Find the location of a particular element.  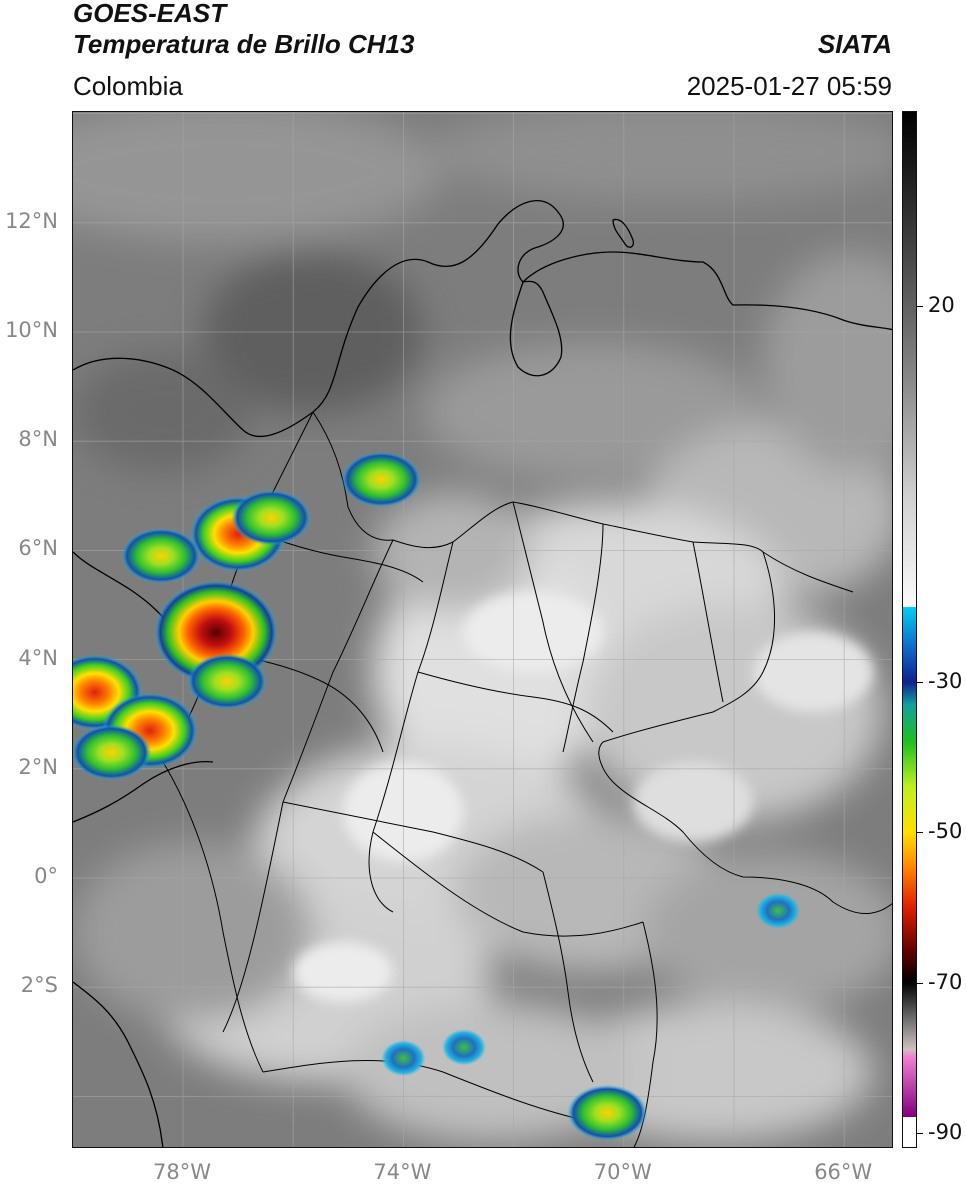

colorbar-label: -30 is located at coordinates (945, 681).